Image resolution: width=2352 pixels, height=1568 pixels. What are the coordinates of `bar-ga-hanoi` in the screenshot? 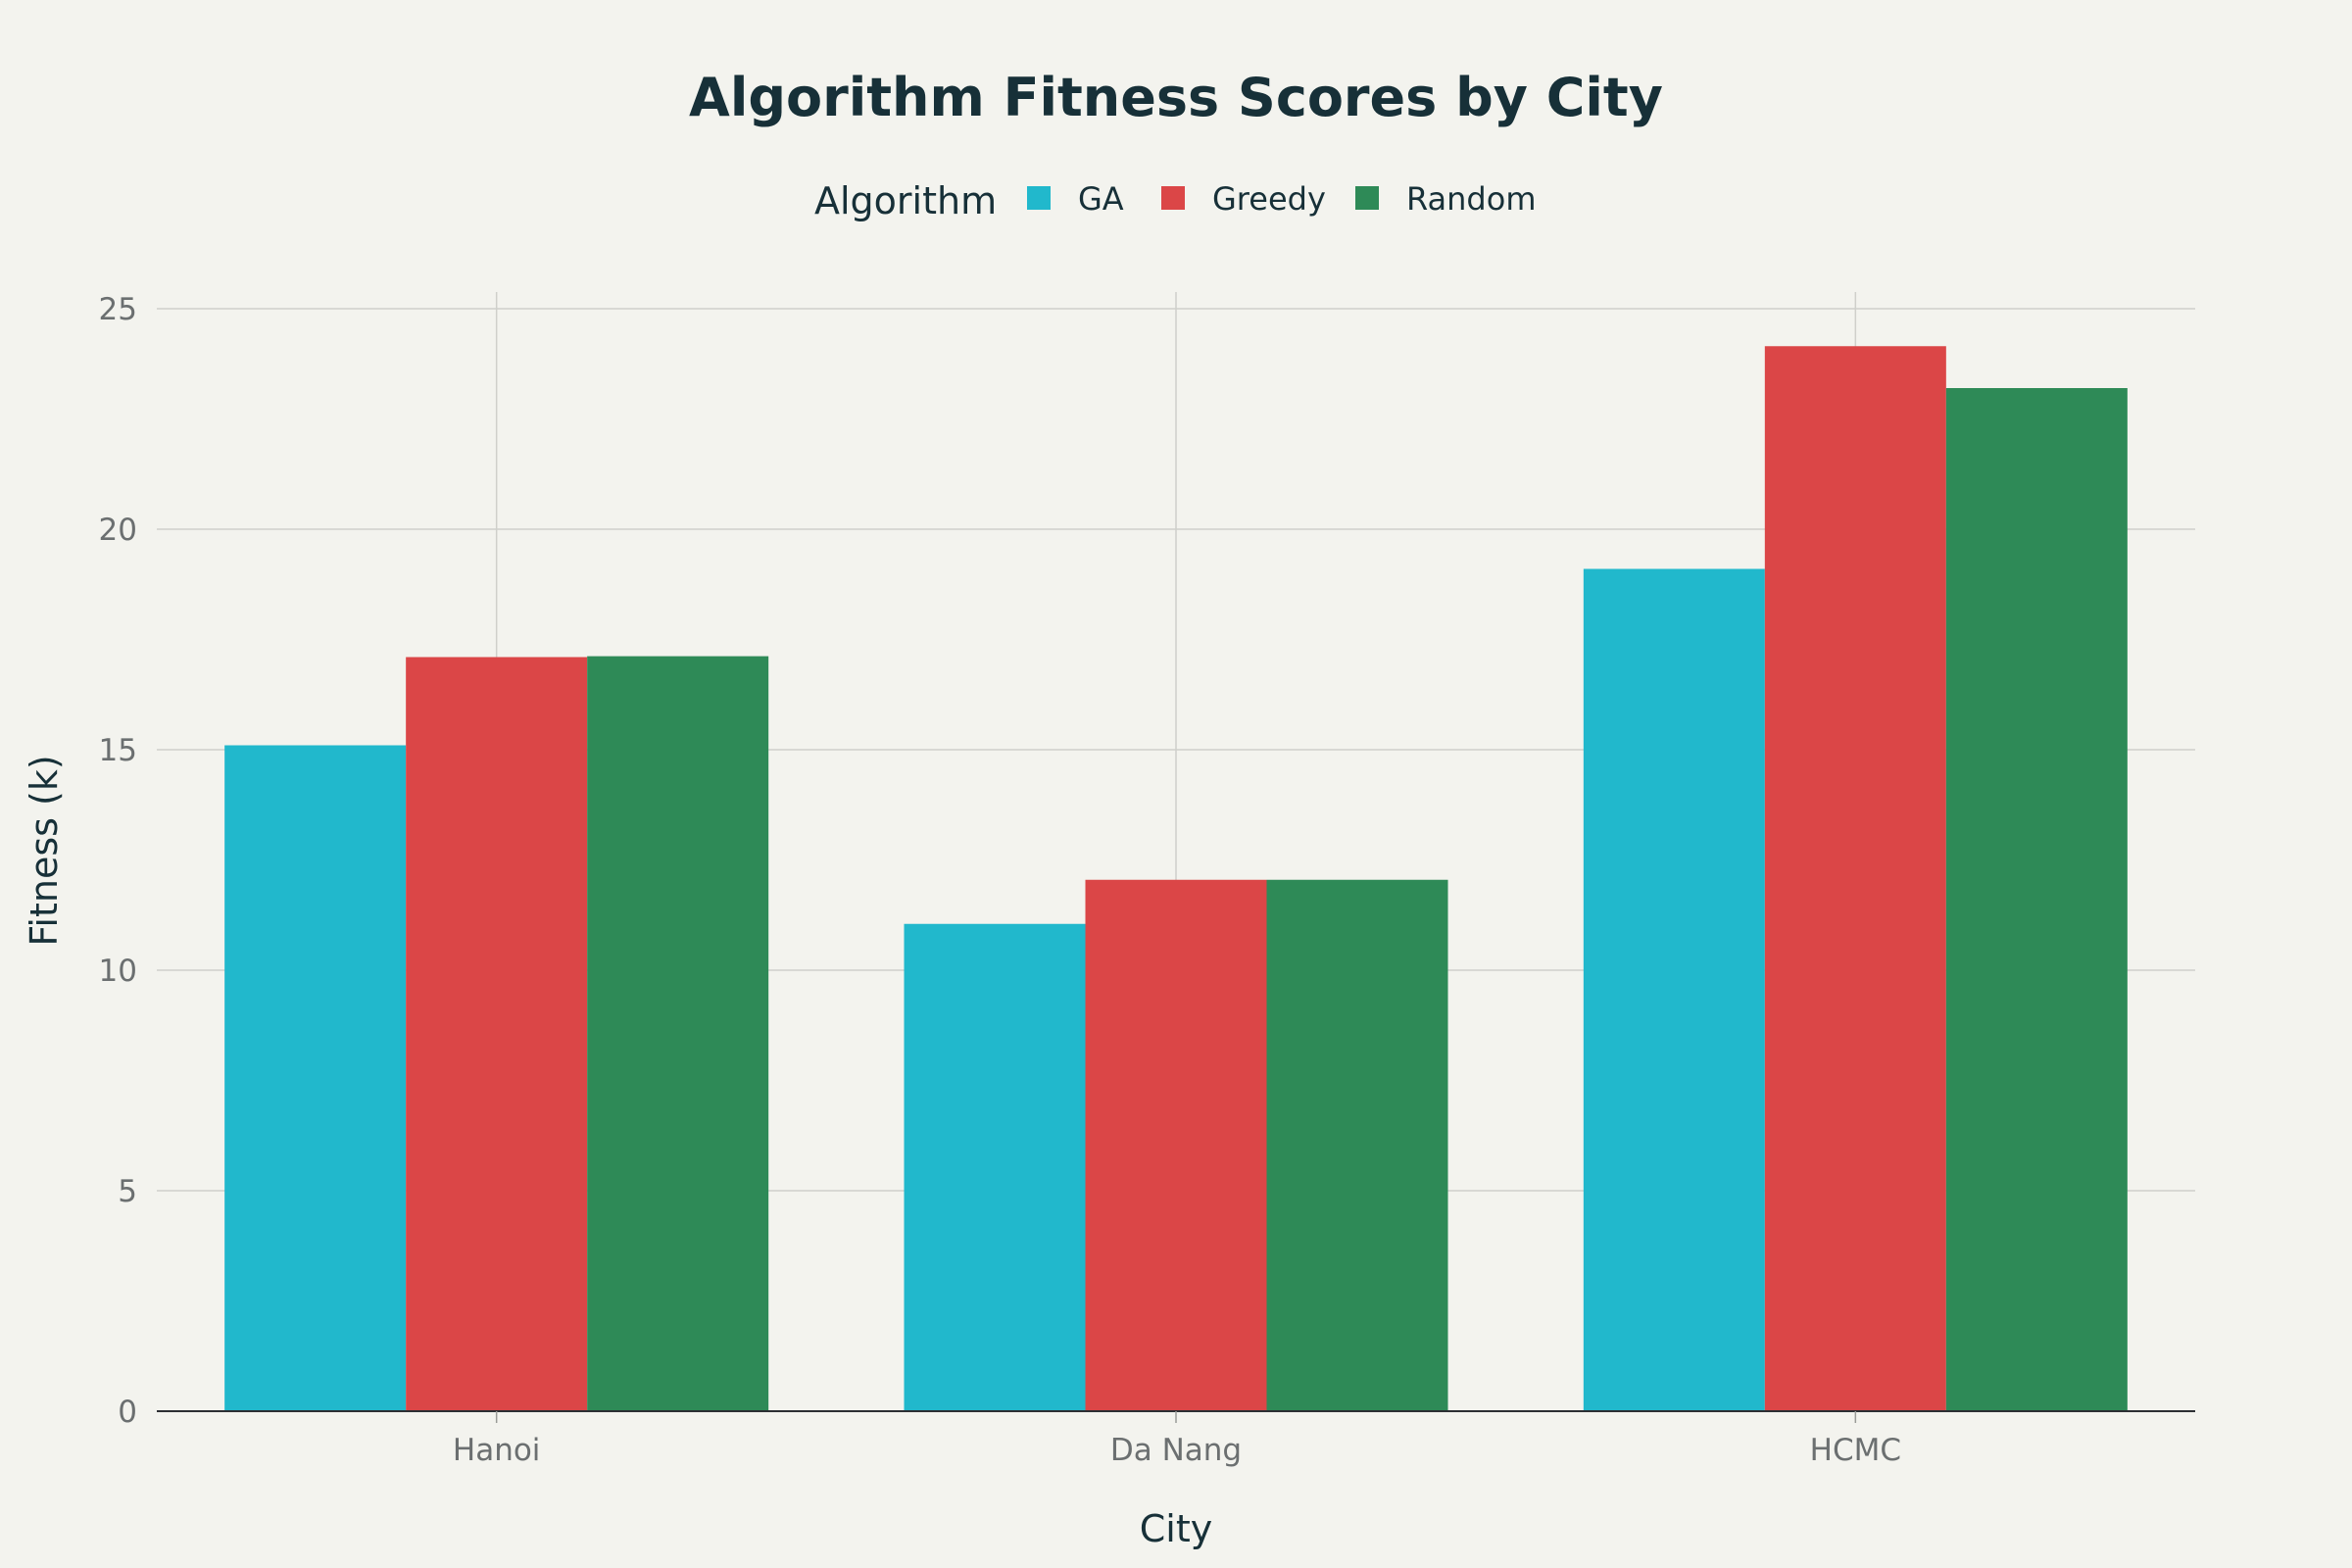 It's located at (315, 1078).